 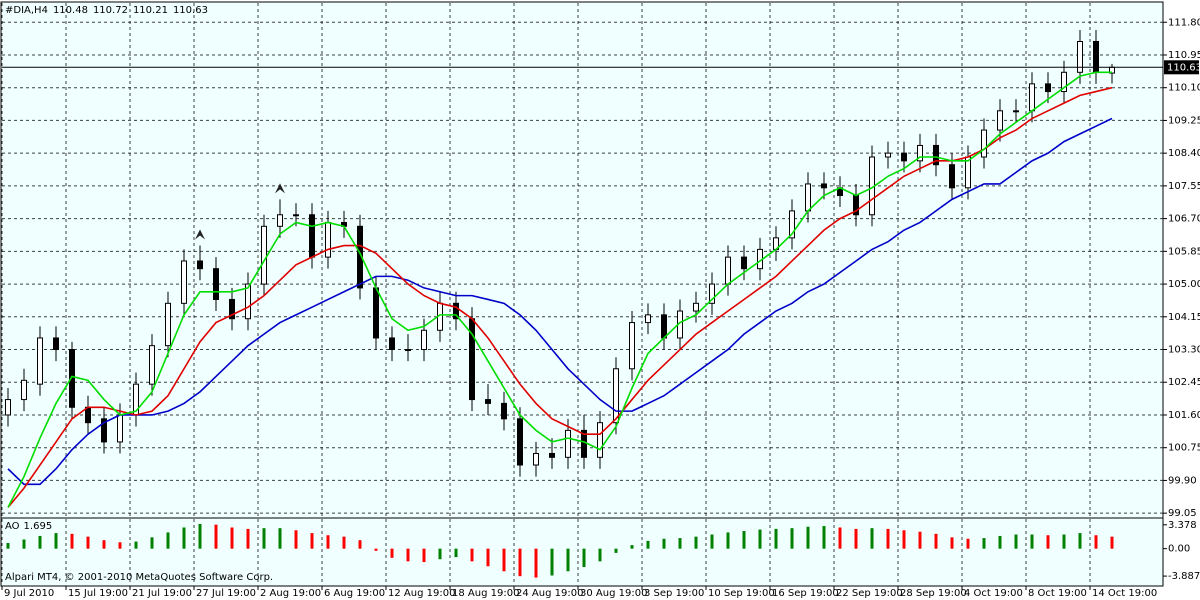 I want to click on current-price-box, so click(x=1181, y=67).